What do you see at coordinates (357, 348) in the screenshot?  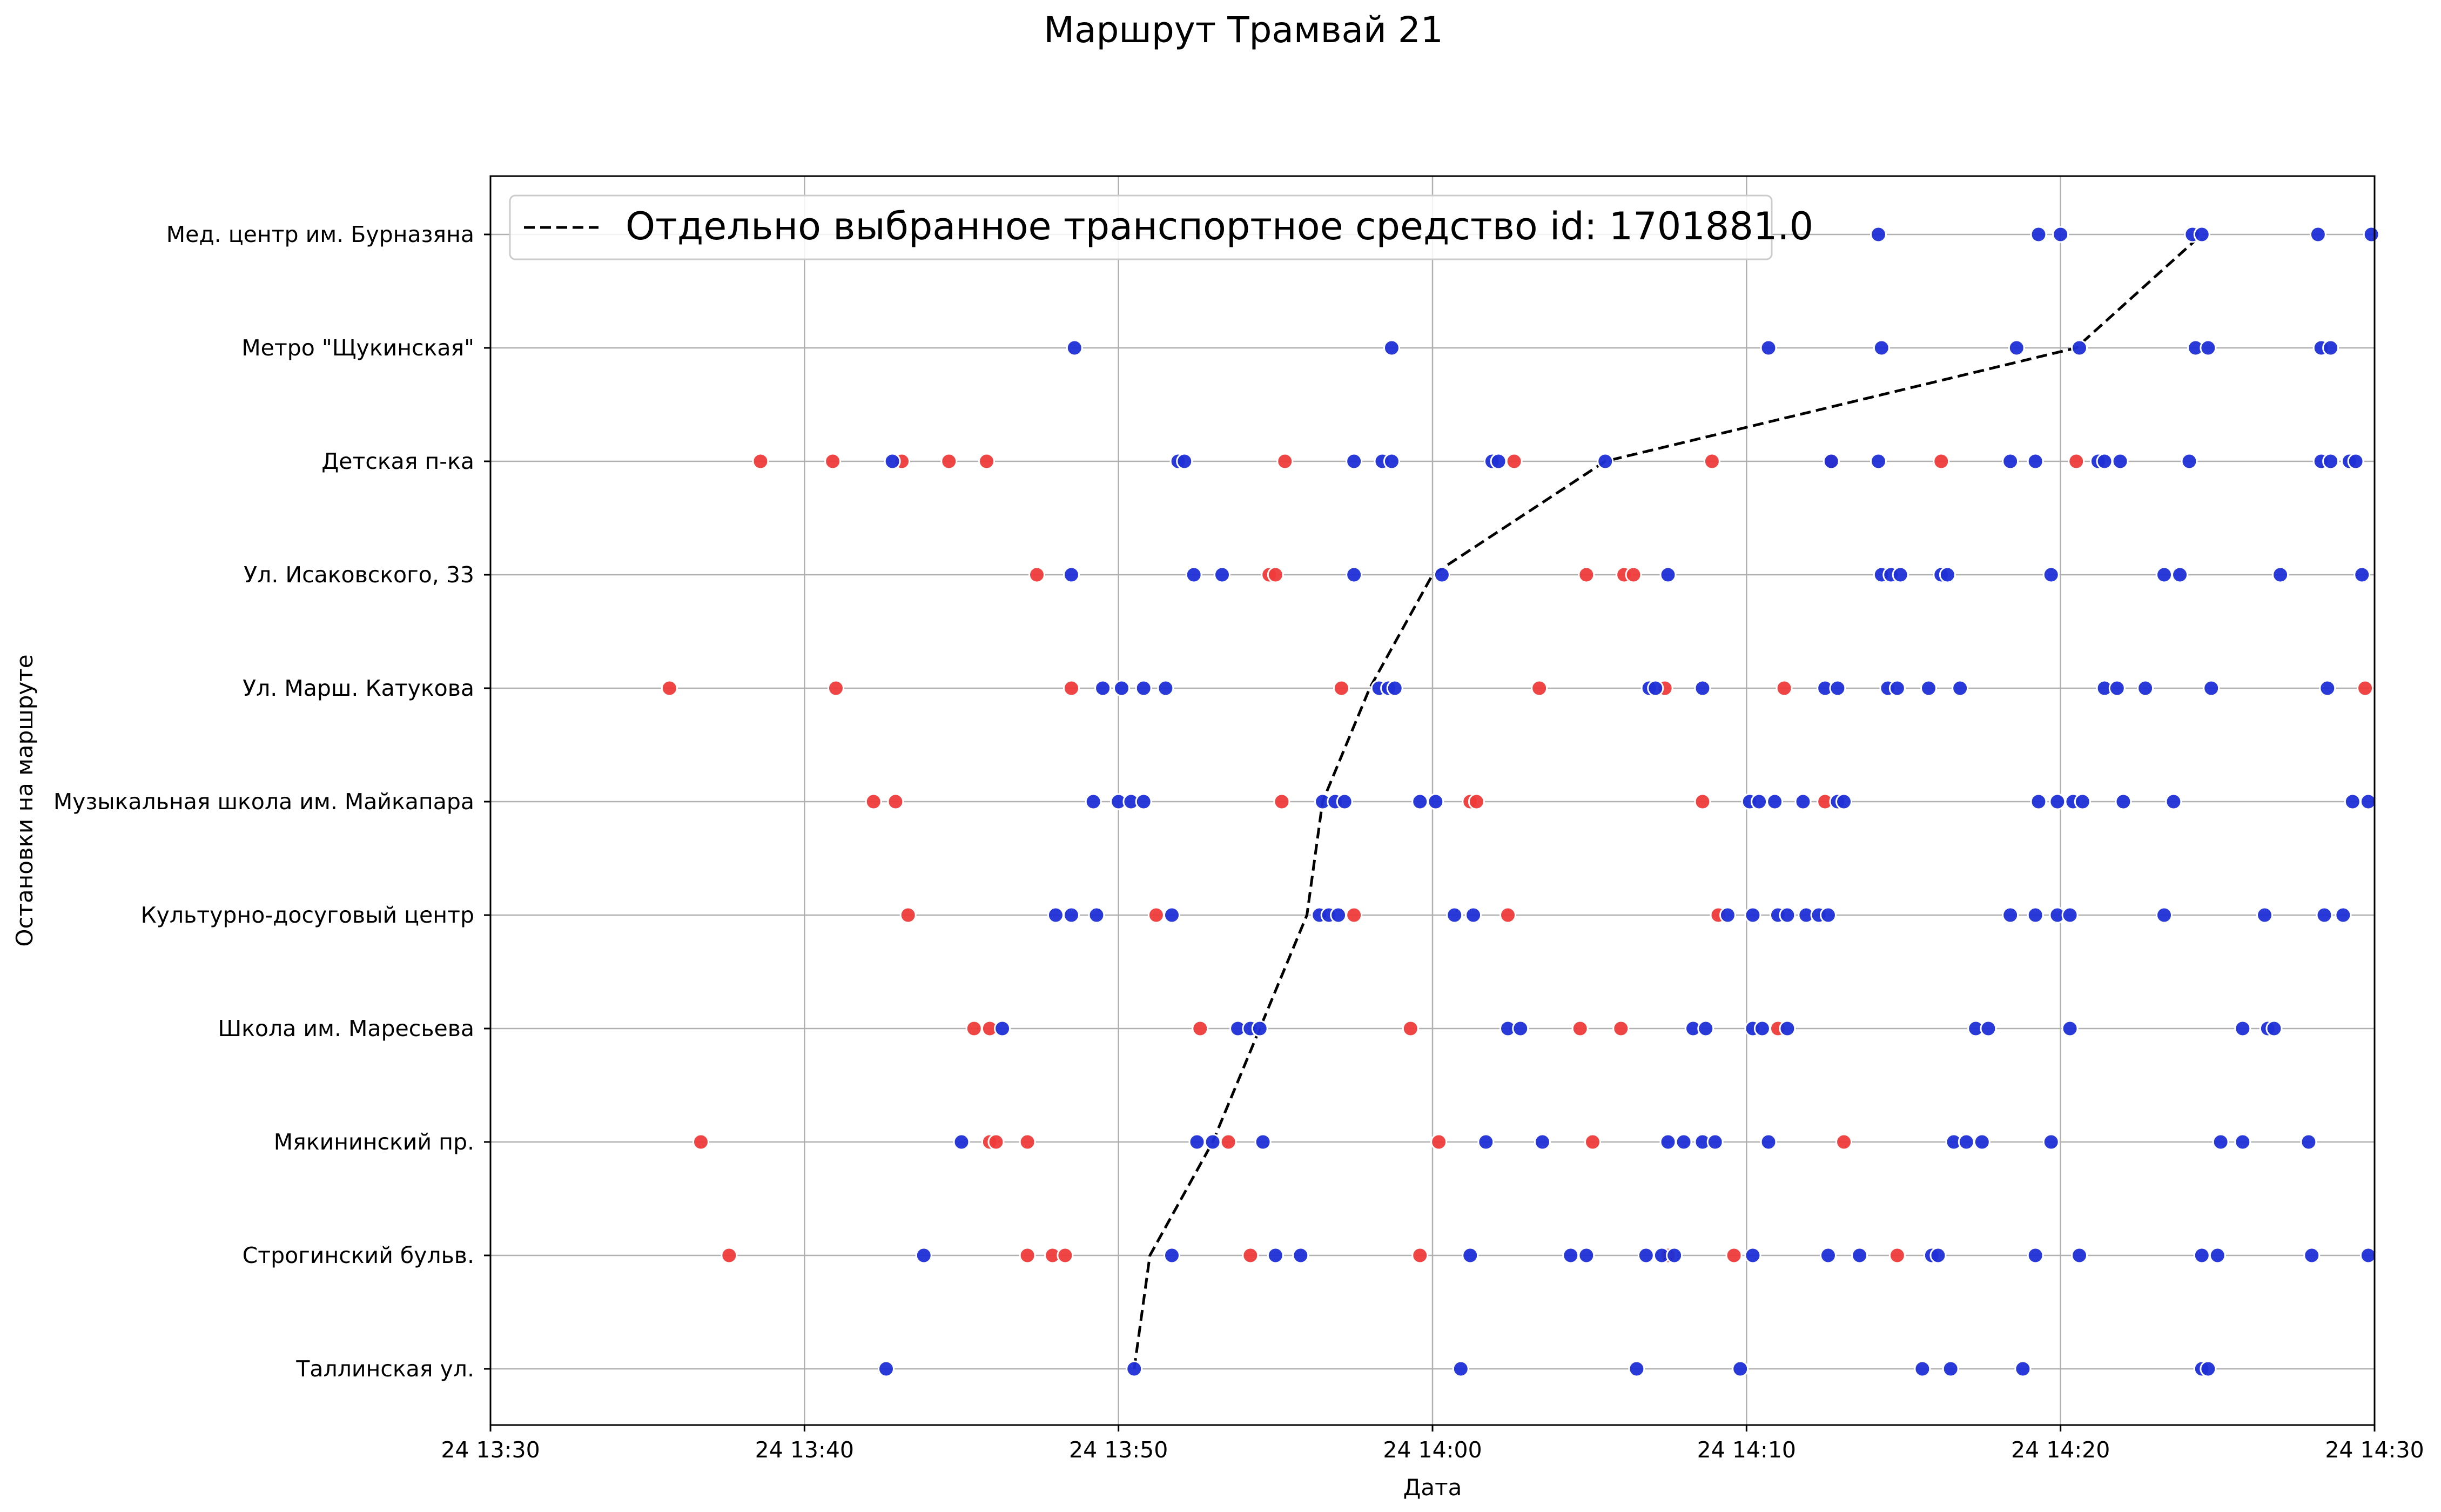 I see `y-tick-label: Метро "Щукинская"` at bounding box center [357, 348].